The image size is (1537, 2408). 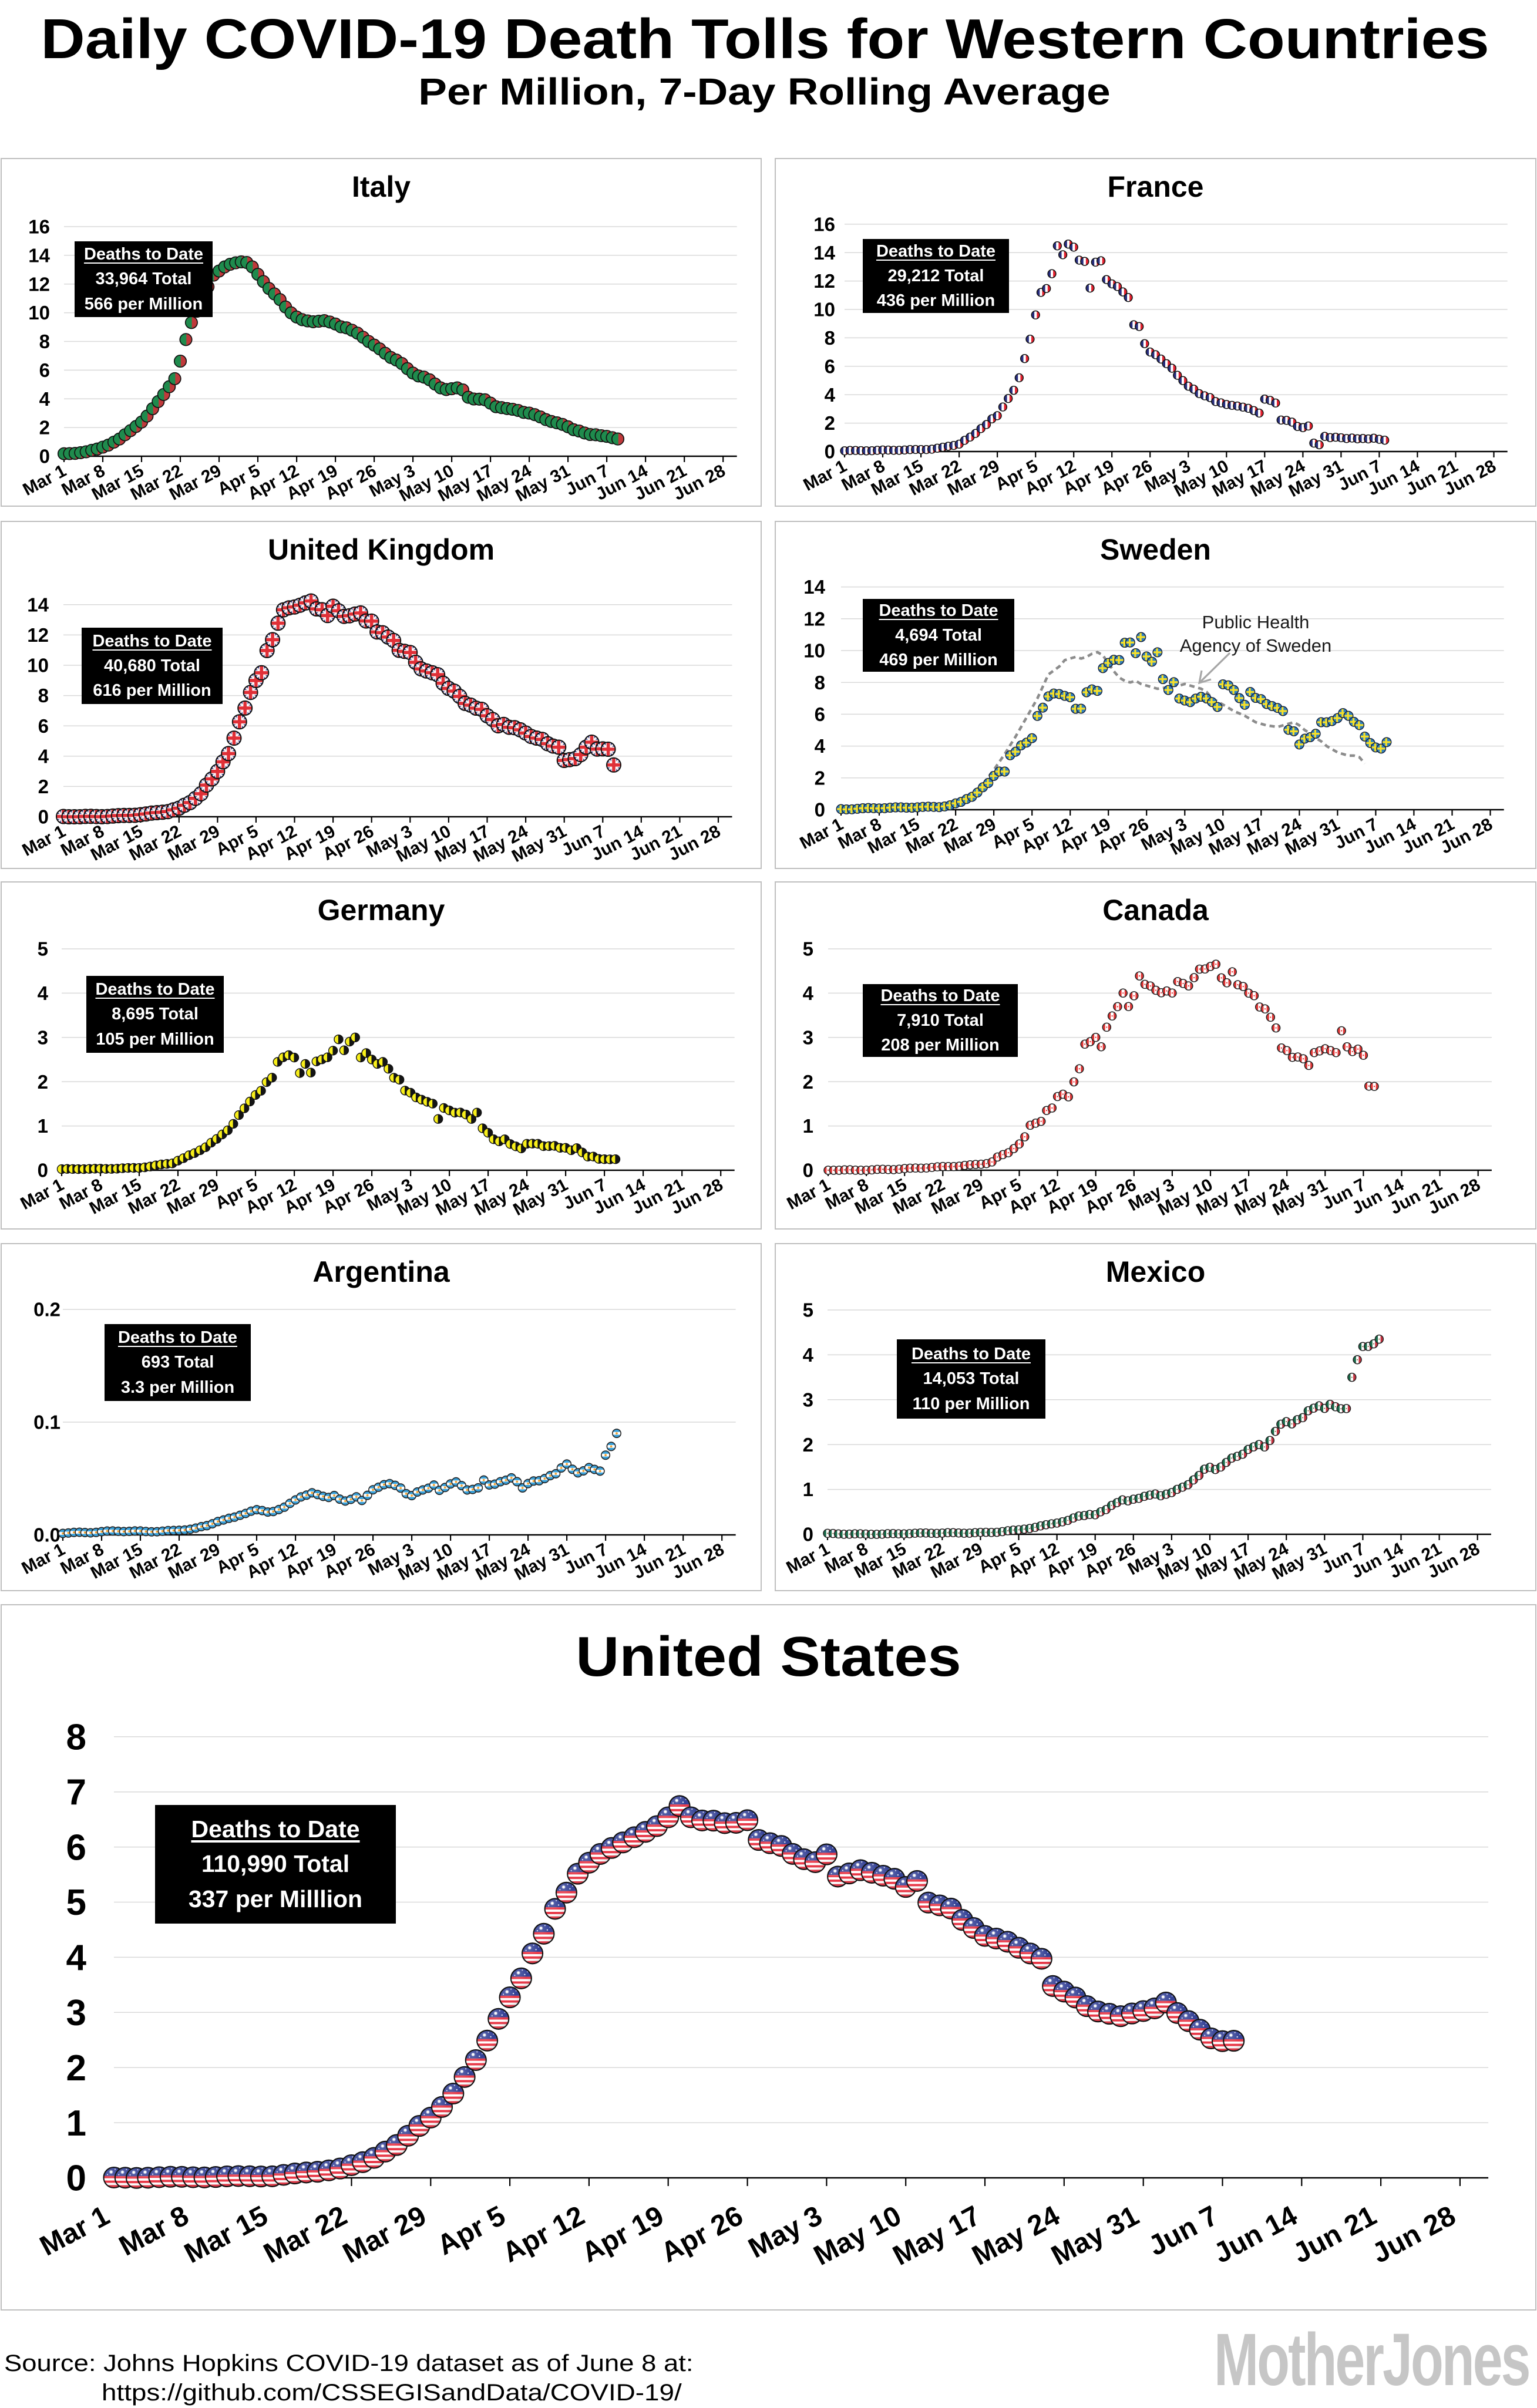 What do you see at coordinates (76, 1792) in the screenshot?
I see `svg-text: 7` at bounding box center [76, 1792].